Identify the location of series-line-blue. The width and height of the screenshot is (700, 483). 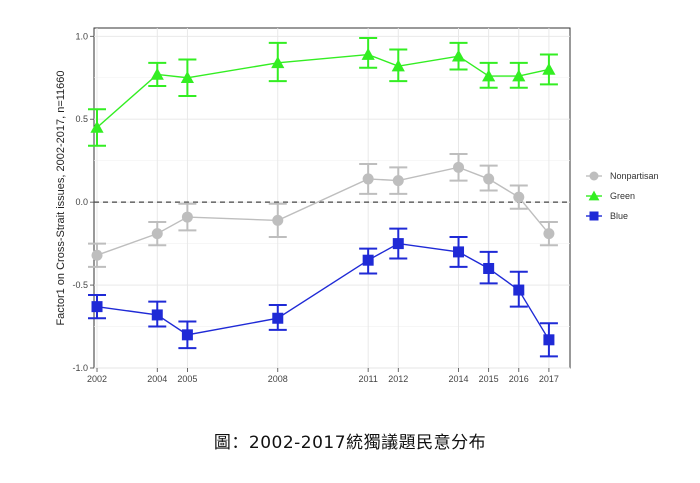
(323, 291).